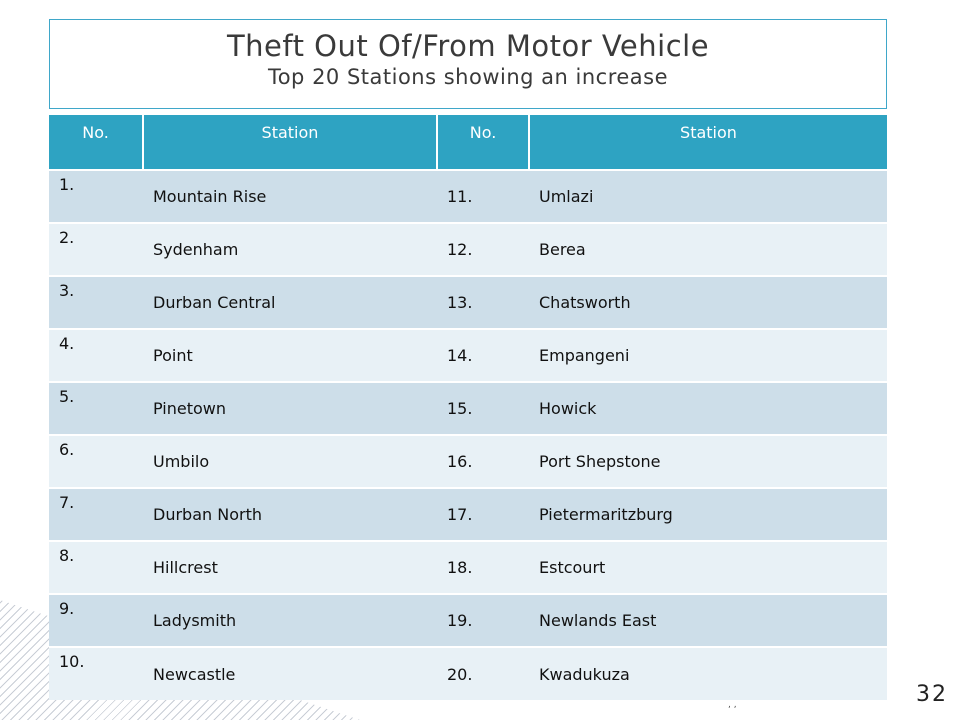  What do you see at coordinates (708, 673) in the screenshot?
I see `station-cell: Kwadukuza` at bounding box center [708, 673].